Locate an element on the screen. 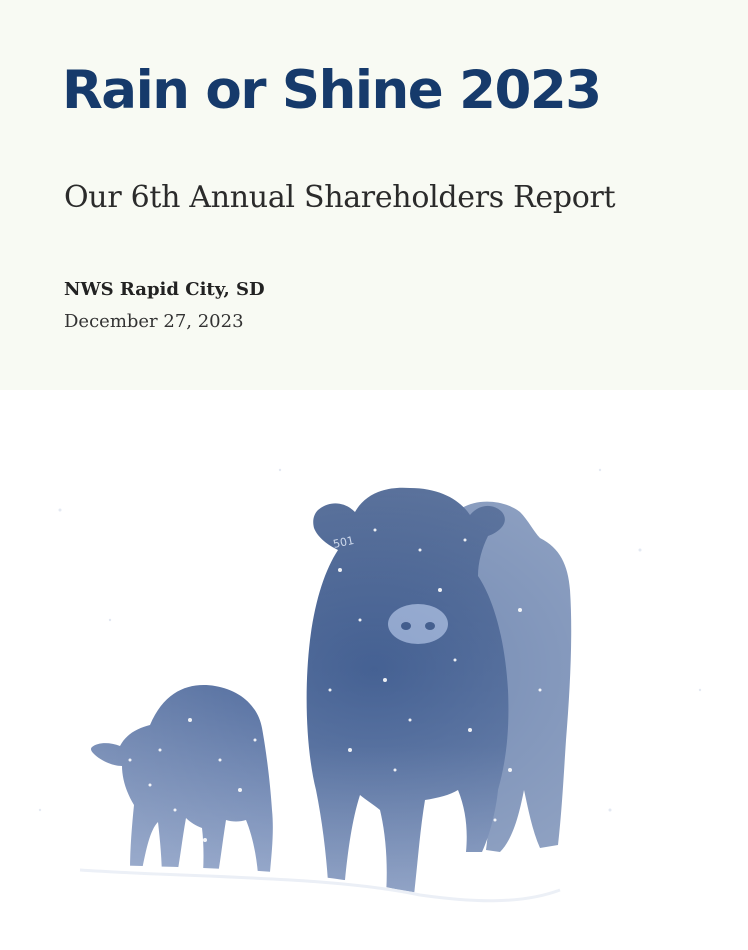 The image size is (748, 950). report-subtitle: Our 6th Annual Shareholders Report is located at coordinates (340, 197).